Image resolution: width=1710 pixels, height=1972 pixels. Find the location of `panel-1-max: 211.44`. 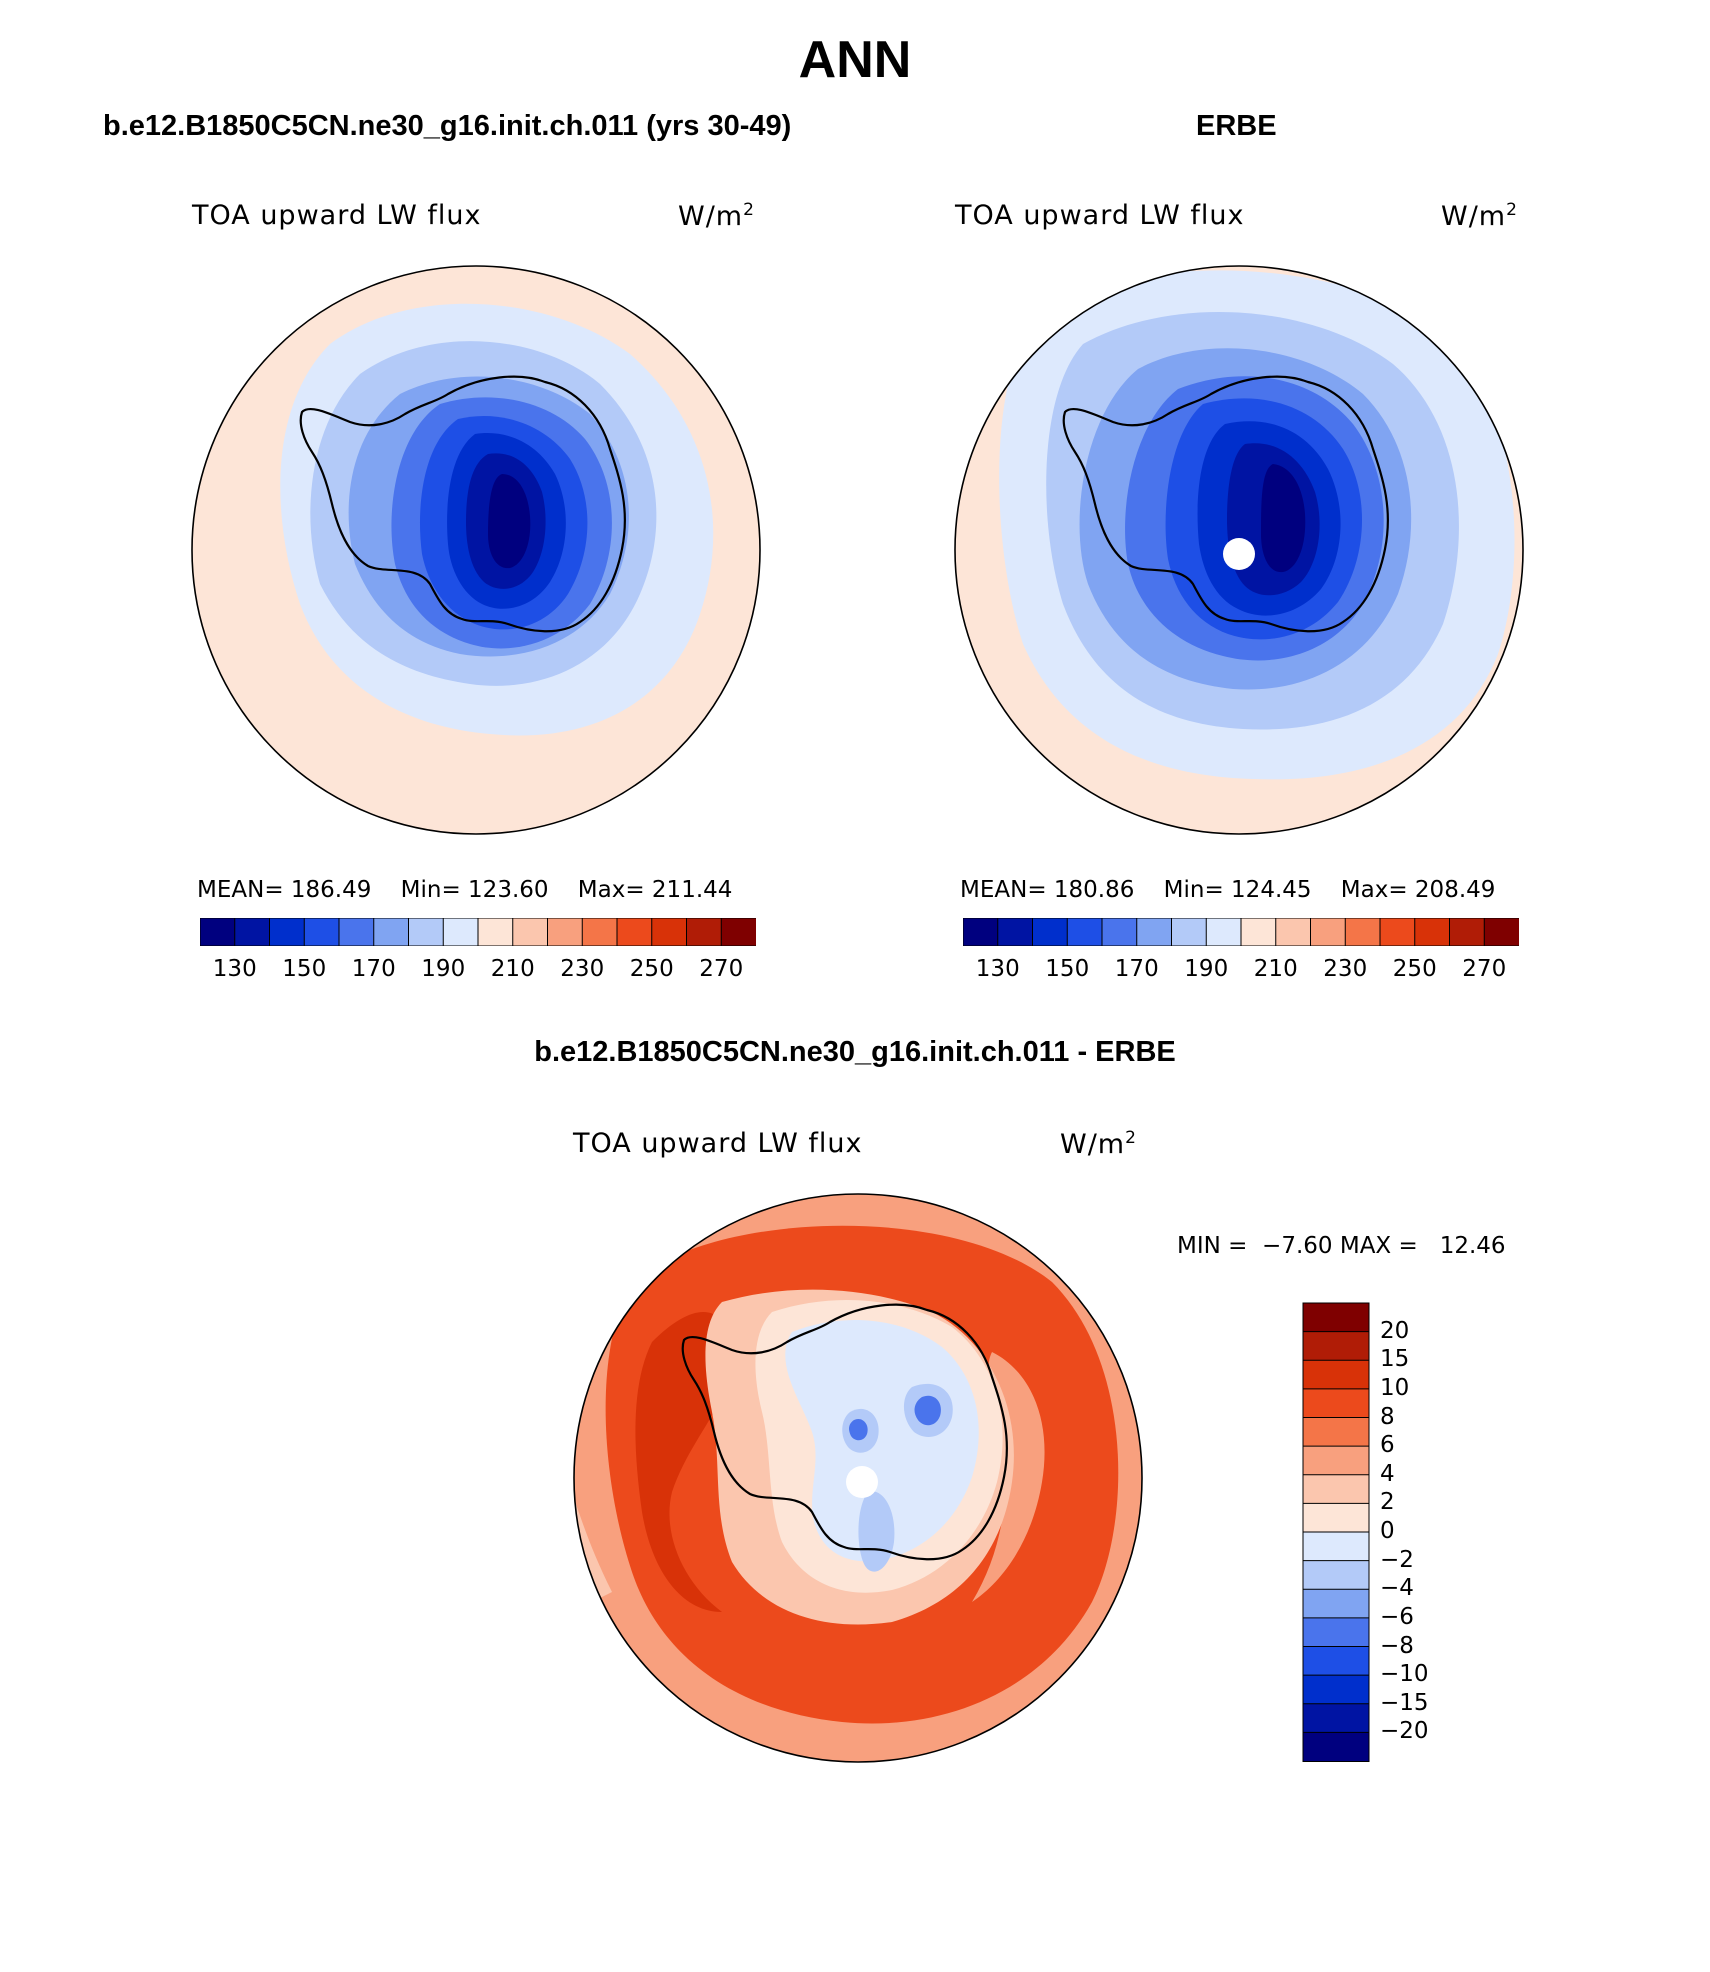

panel-1-max: 211.44 is located at coordinates (692, 890).